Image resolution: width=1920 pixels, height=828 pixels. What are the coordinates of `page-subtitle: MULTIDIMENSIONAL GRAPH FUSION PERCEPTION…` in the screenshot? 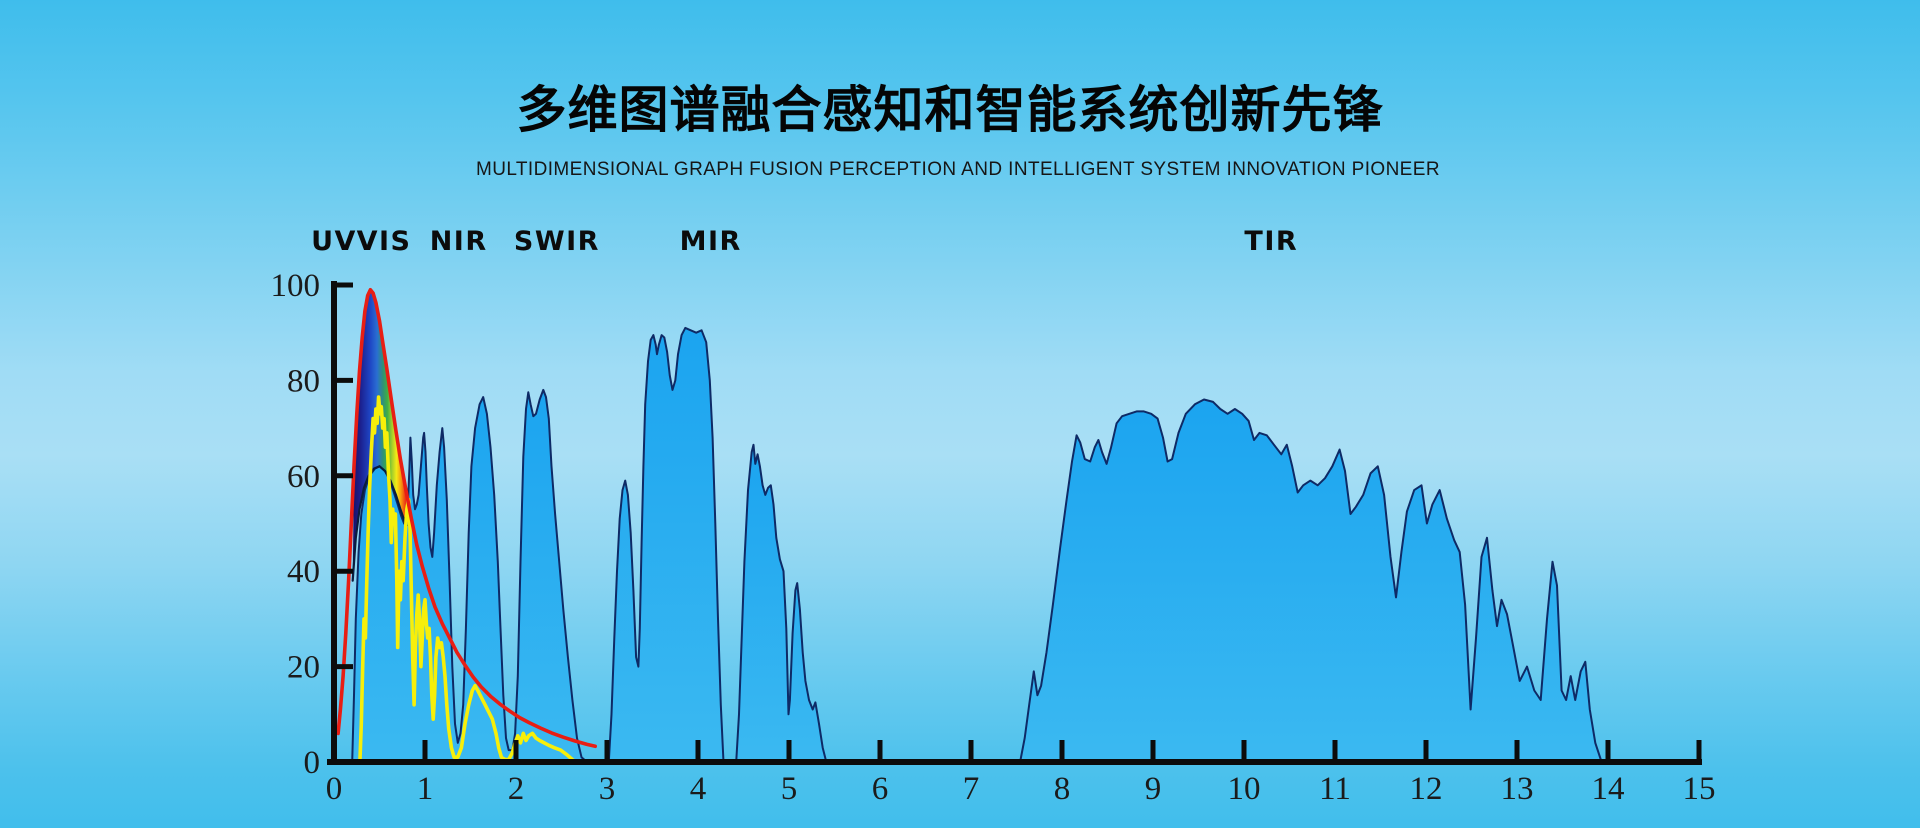 It's located at (958, 169).